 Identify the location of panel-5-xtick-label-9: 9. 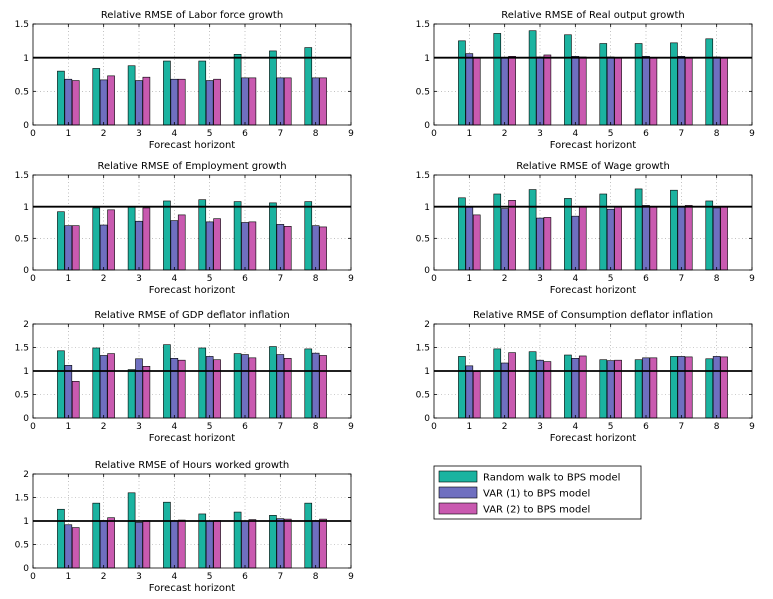
(351, 427).